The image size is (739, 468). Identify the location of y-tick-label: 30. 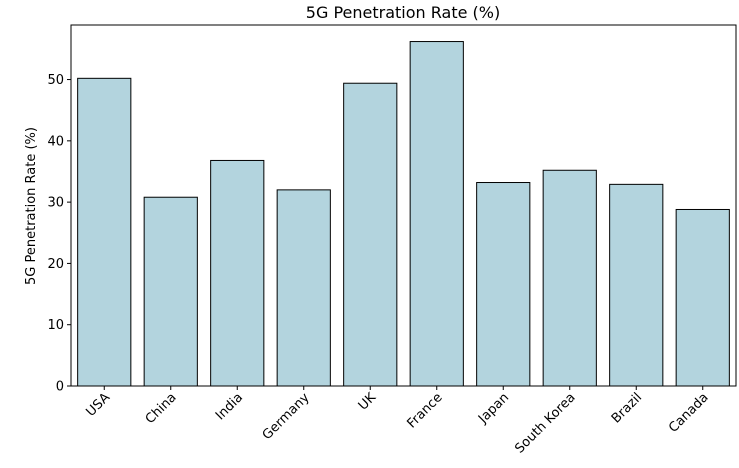
(55, 203).